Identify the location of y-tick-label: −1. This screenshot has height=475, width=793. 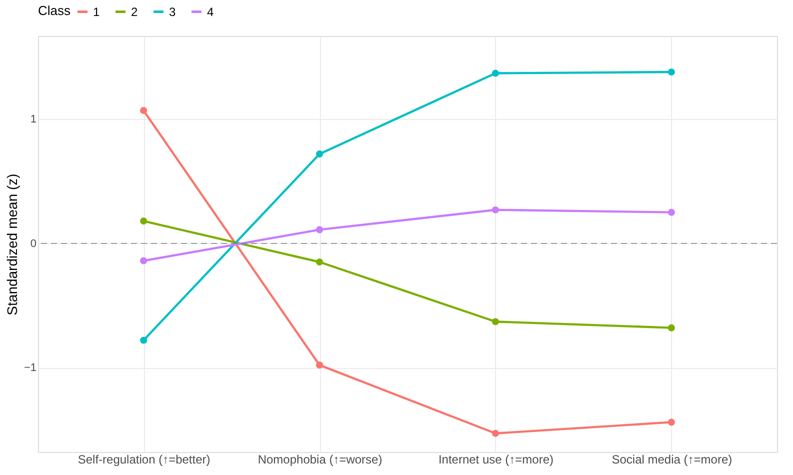
(30, 368).